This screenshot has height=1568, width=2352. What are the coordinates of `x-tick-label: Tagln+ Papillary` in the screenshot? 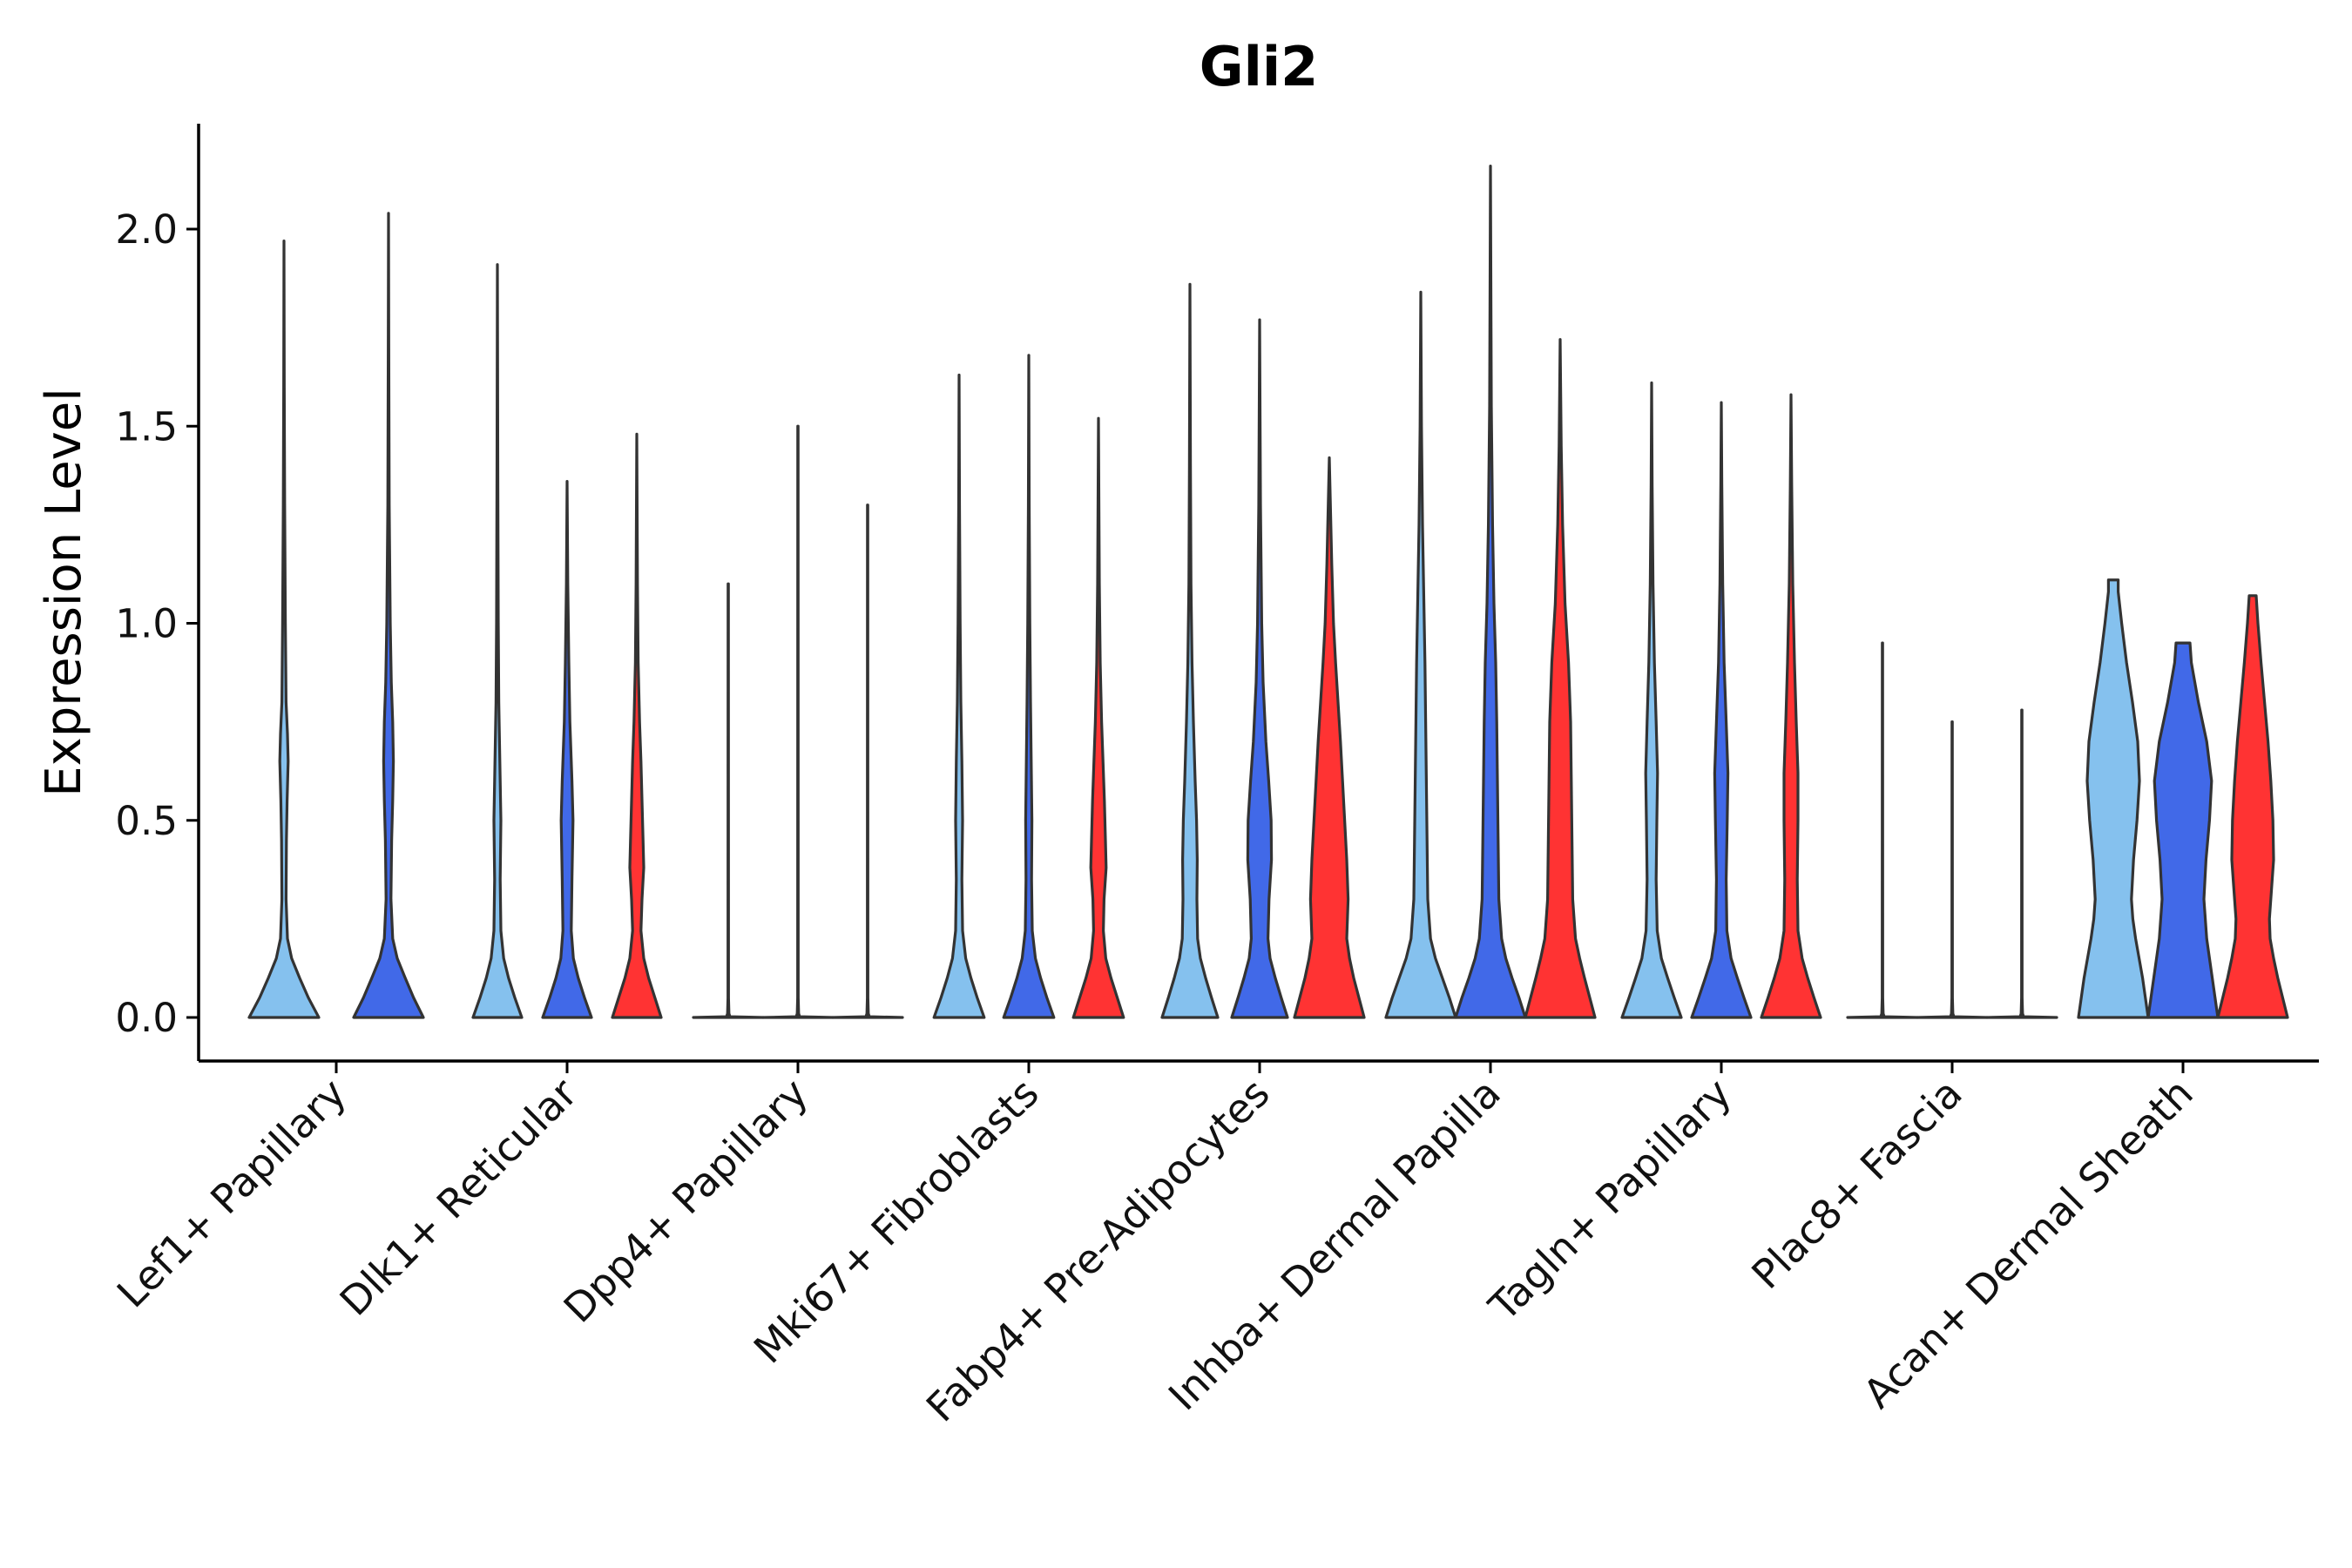 It's located at (1609, 1201).